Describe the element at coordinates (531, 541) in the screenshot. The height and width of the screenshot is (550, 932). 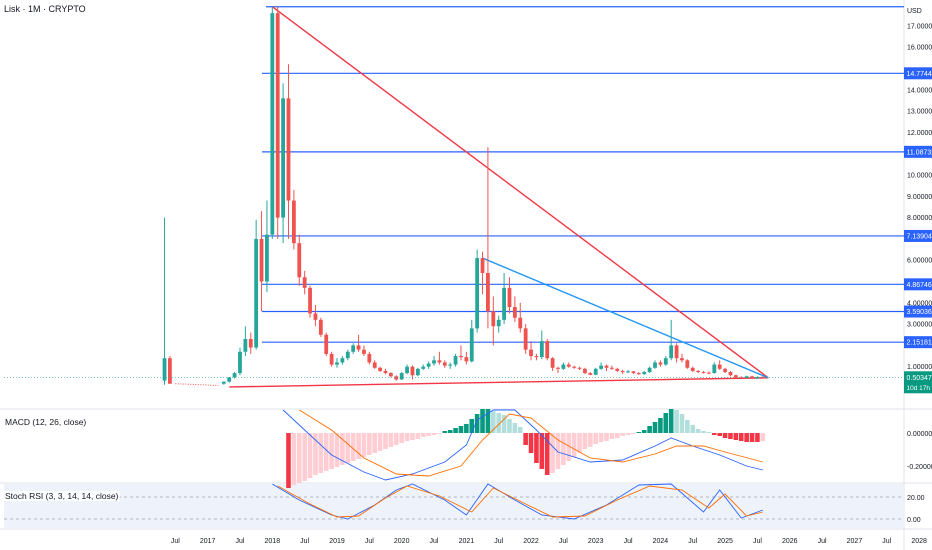
I see `time-tick-label: 2022` at that location.